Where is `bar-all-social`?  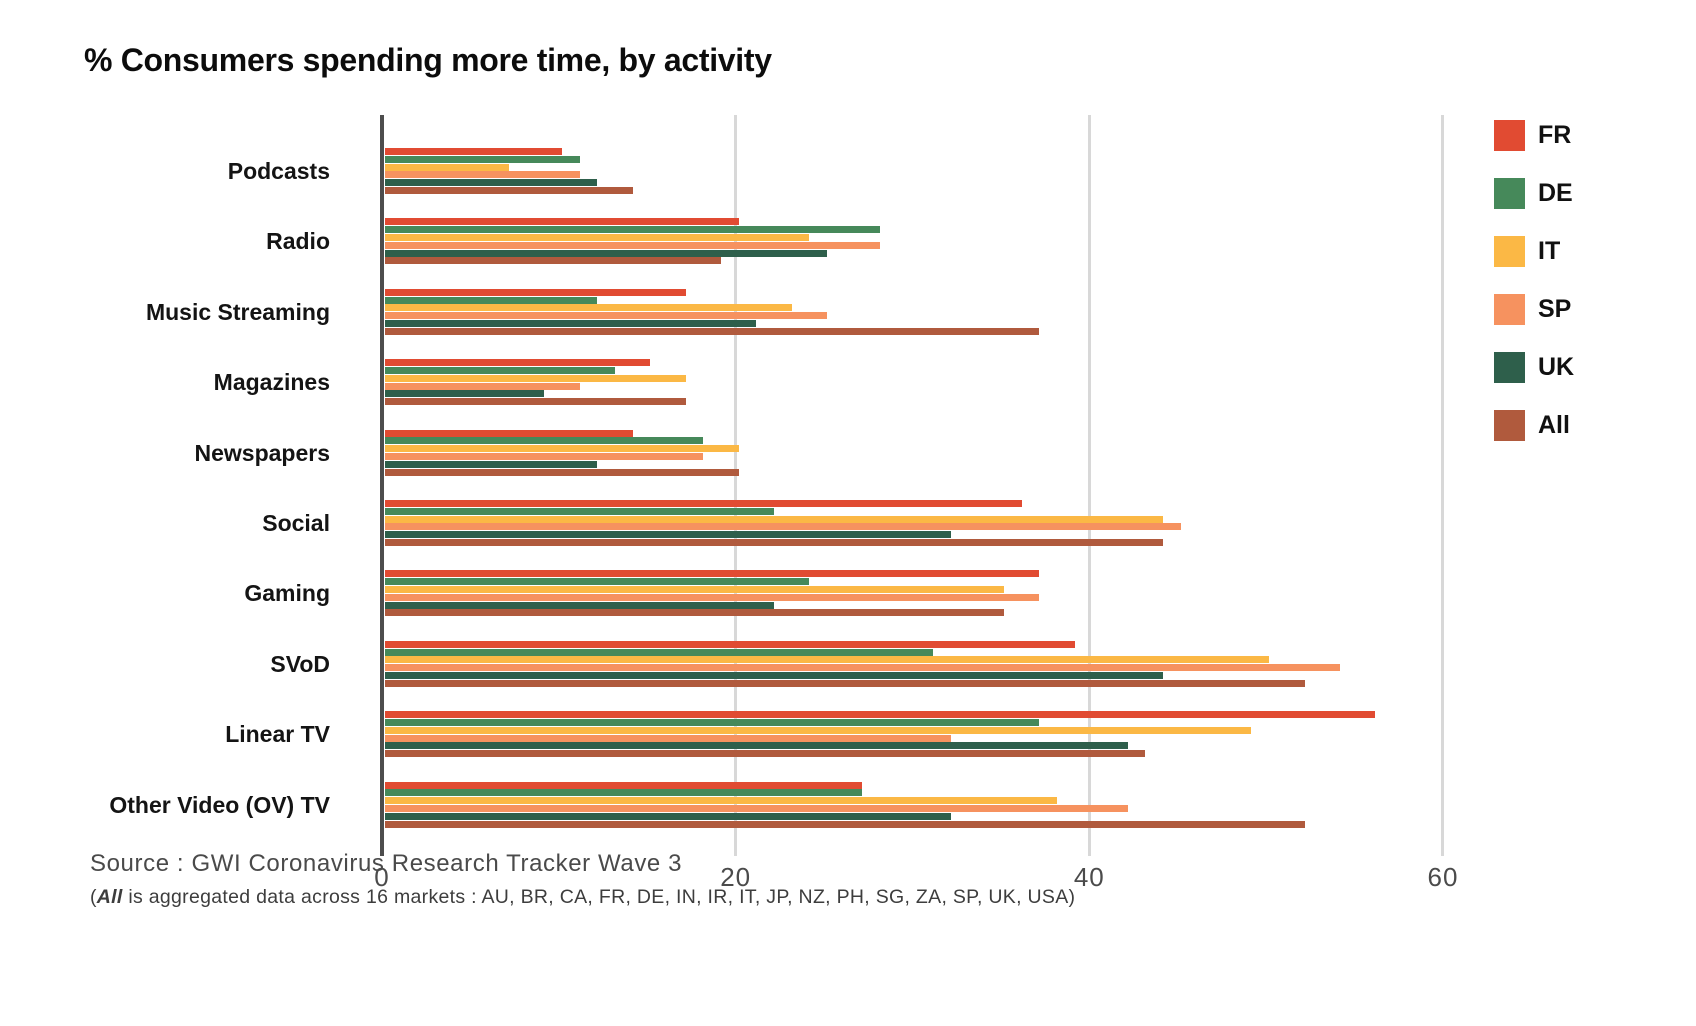 bar-all-social is located at coordinates (774, 542).